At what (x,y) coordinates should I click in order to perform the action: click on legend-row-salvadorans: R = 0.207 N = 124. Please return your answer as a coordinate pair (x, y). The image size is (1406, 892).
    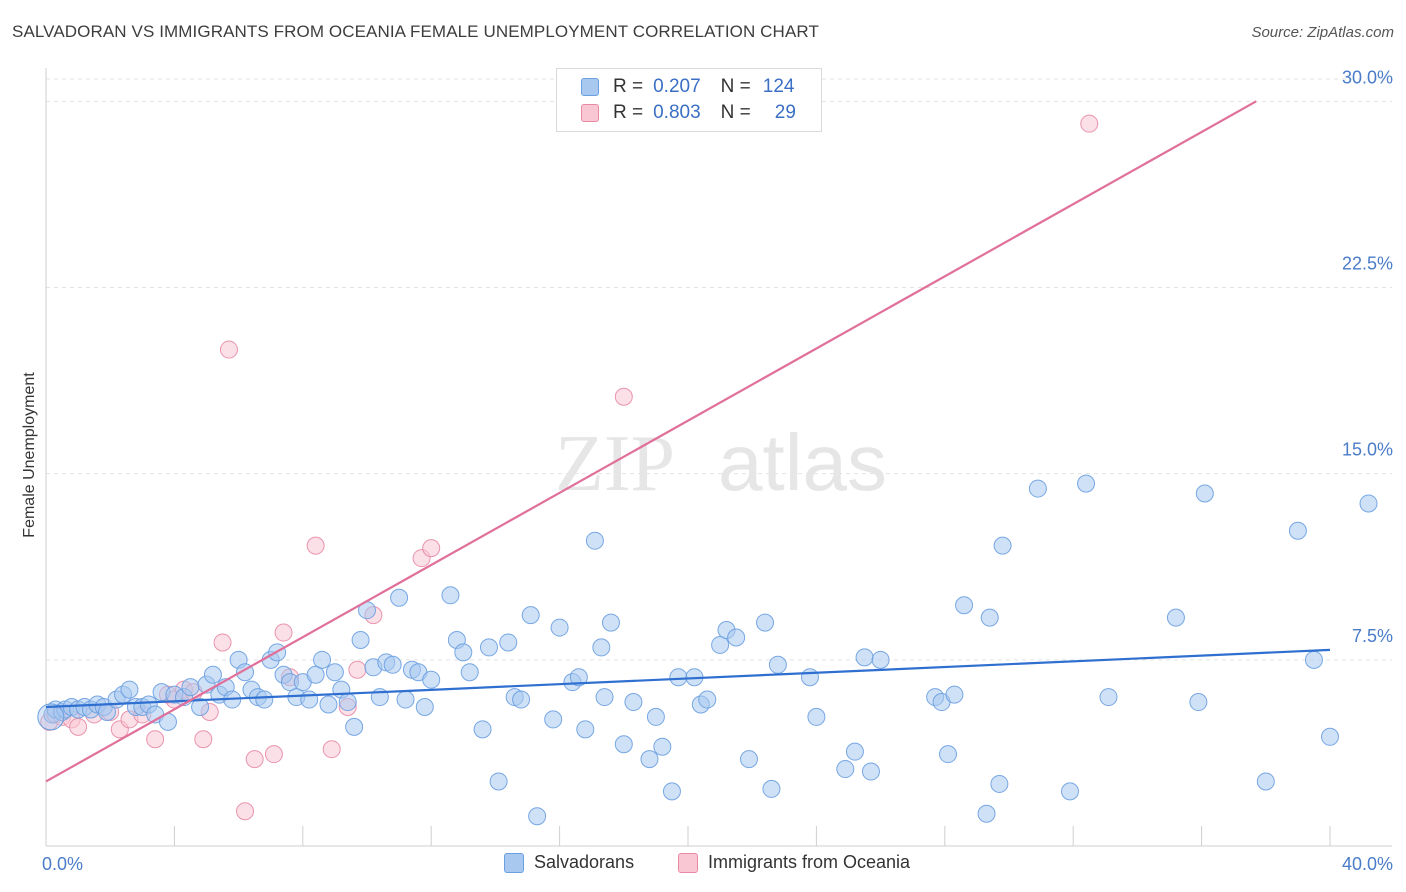
    Looking at the image, I should click on (687, 87).